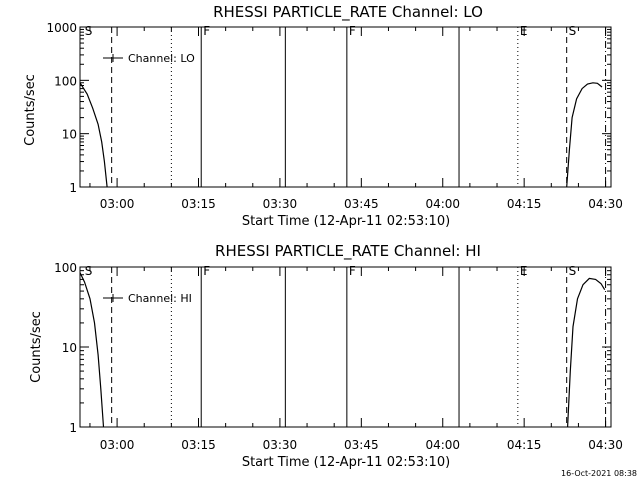 The width and height of the screenshot is (640, 480). I want to click on y-tick-label: 1000, so click(61, 28).